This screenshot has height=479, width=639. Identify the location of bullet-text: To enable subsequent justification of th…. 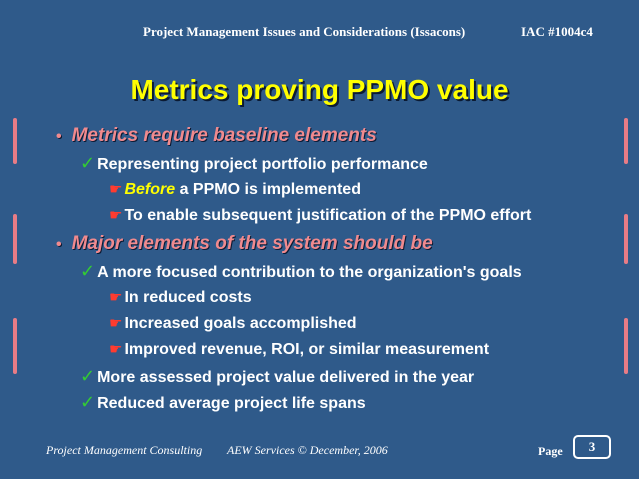
(328, 215).